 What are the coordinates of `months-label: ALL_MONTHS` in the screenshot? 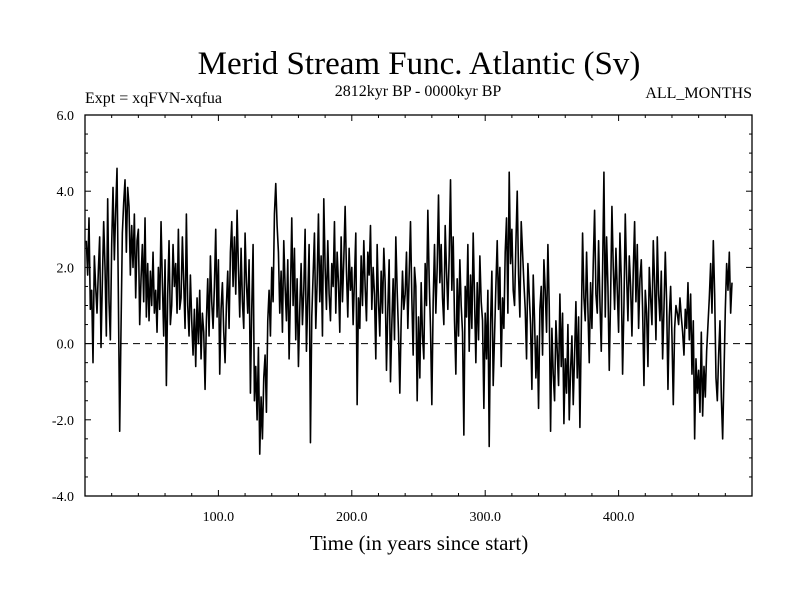 It's located at (698, 93).